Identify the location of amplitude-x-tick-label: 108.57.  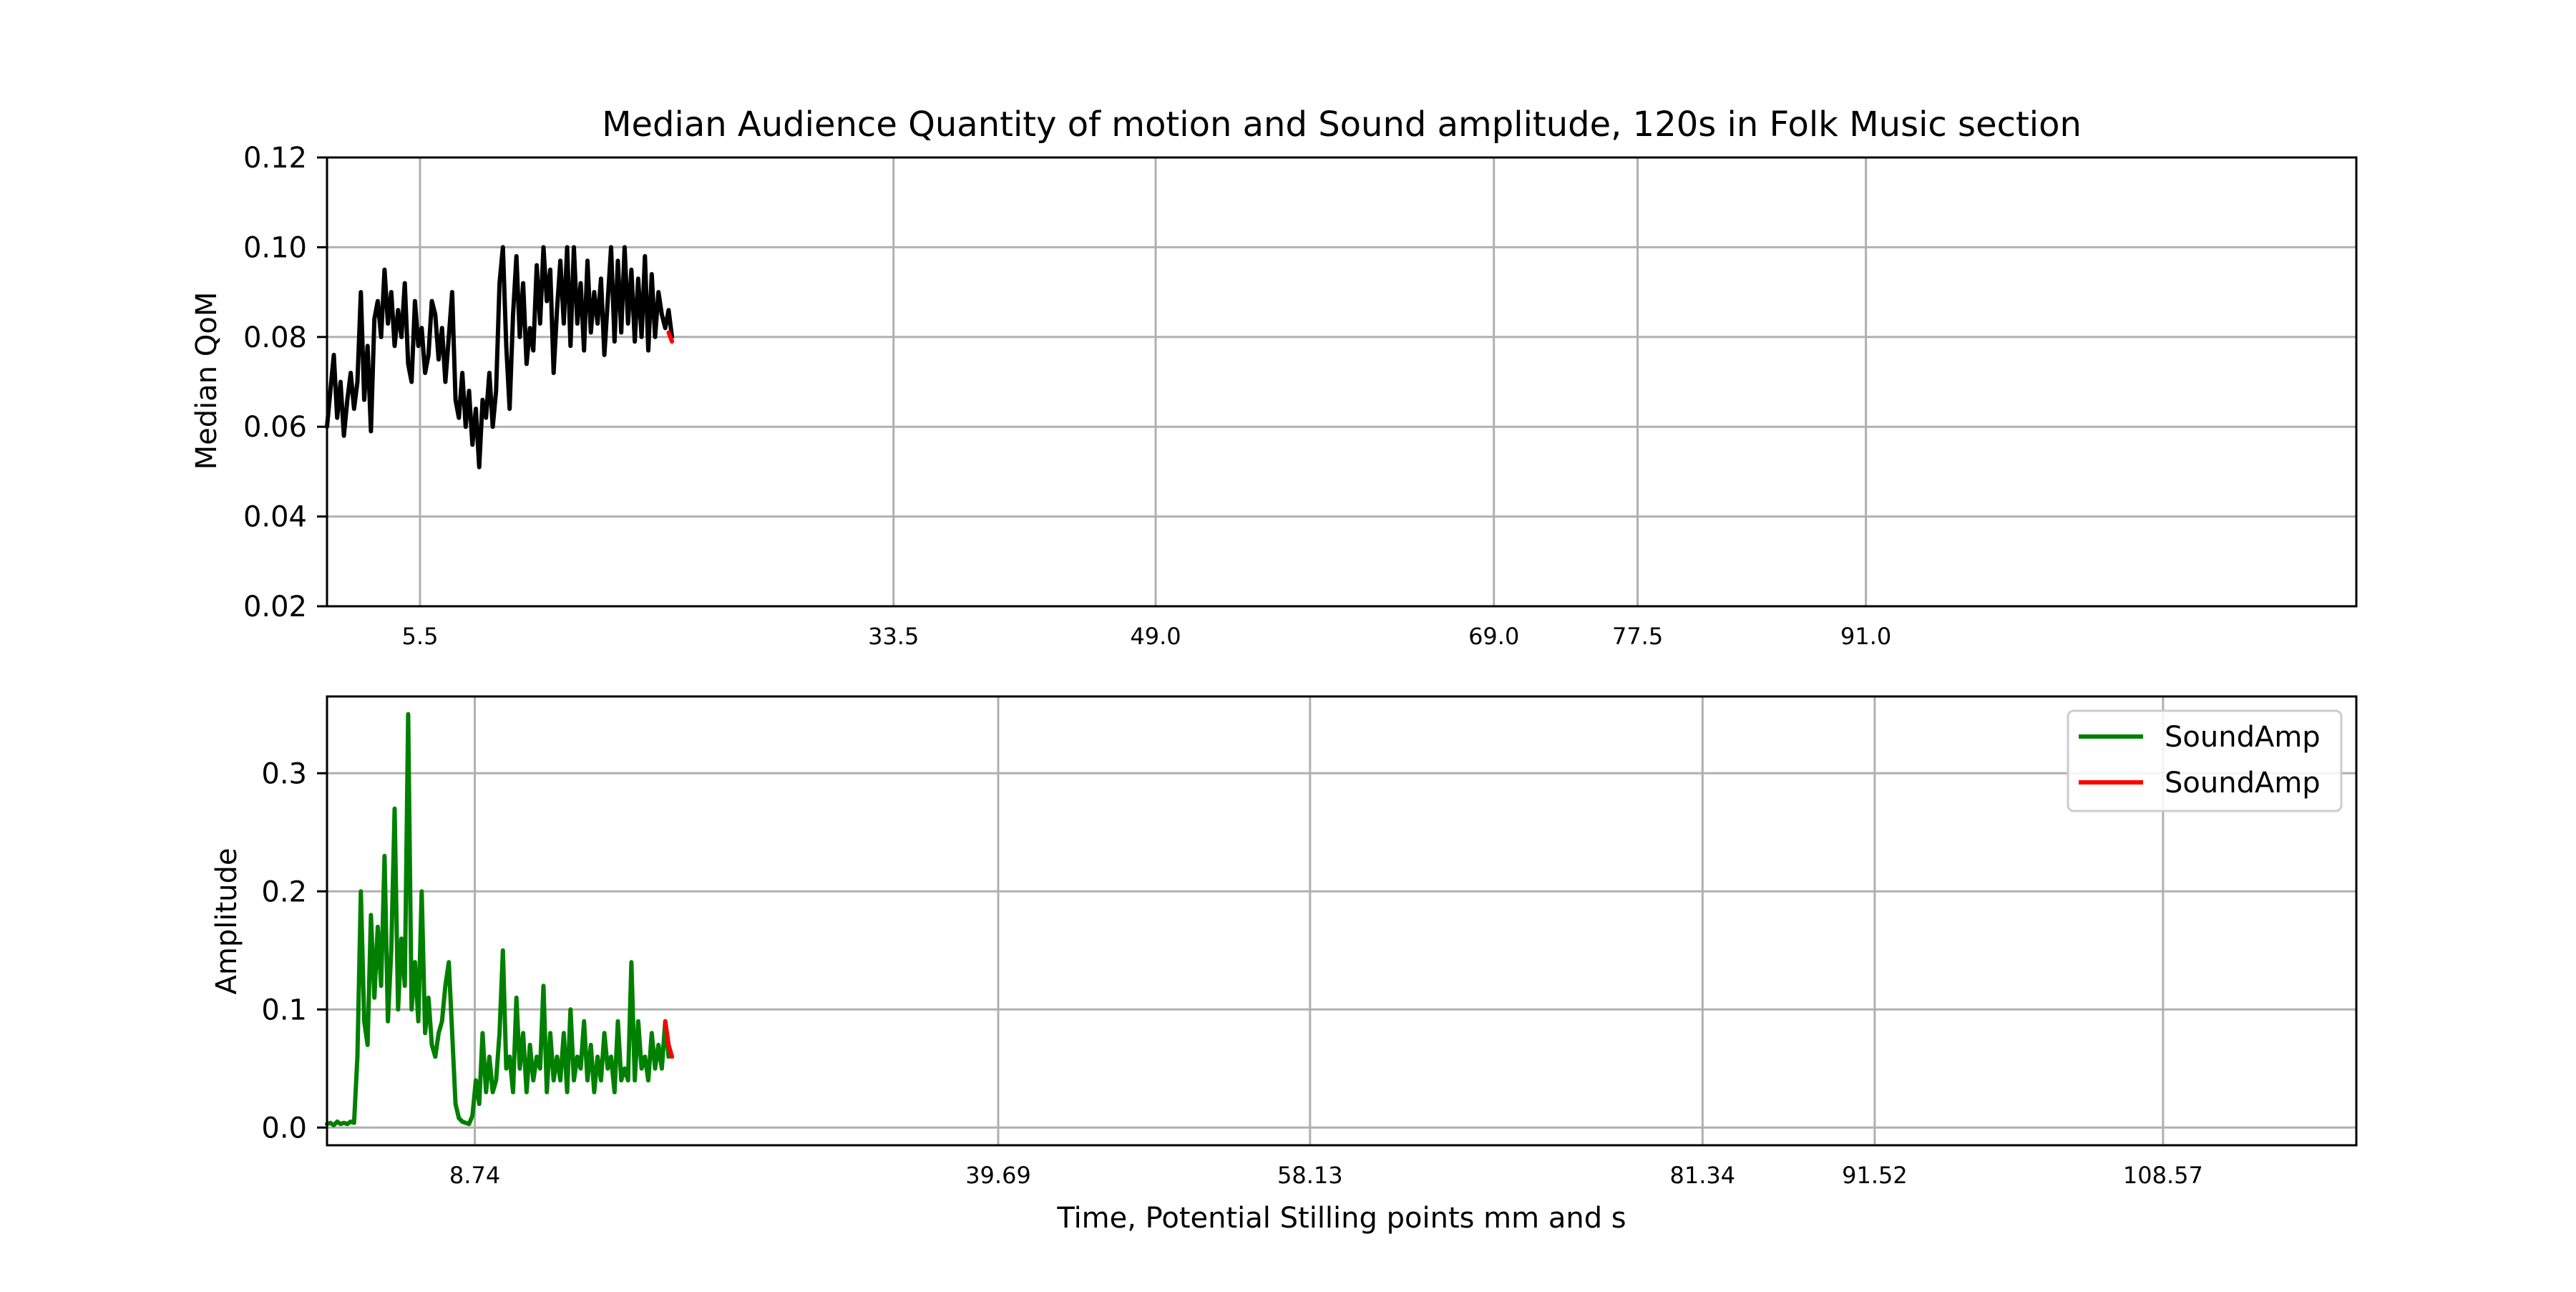
(2163, 1175).